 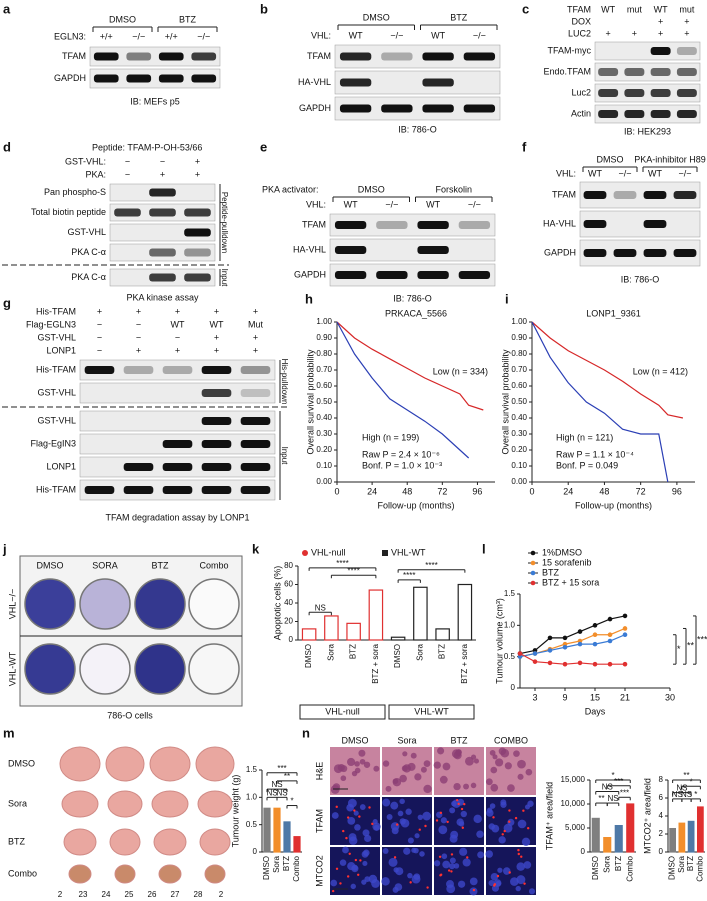 What do you see at coordinates (647, 131) in the screenshot?
I see `blot-caption: IB: HEK293` at bounding box center [647, 131].